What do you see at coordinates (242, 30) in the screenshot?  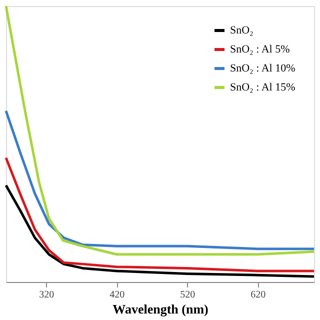 I see `legend-label: SnO₂` at bounding box center [242, 30].